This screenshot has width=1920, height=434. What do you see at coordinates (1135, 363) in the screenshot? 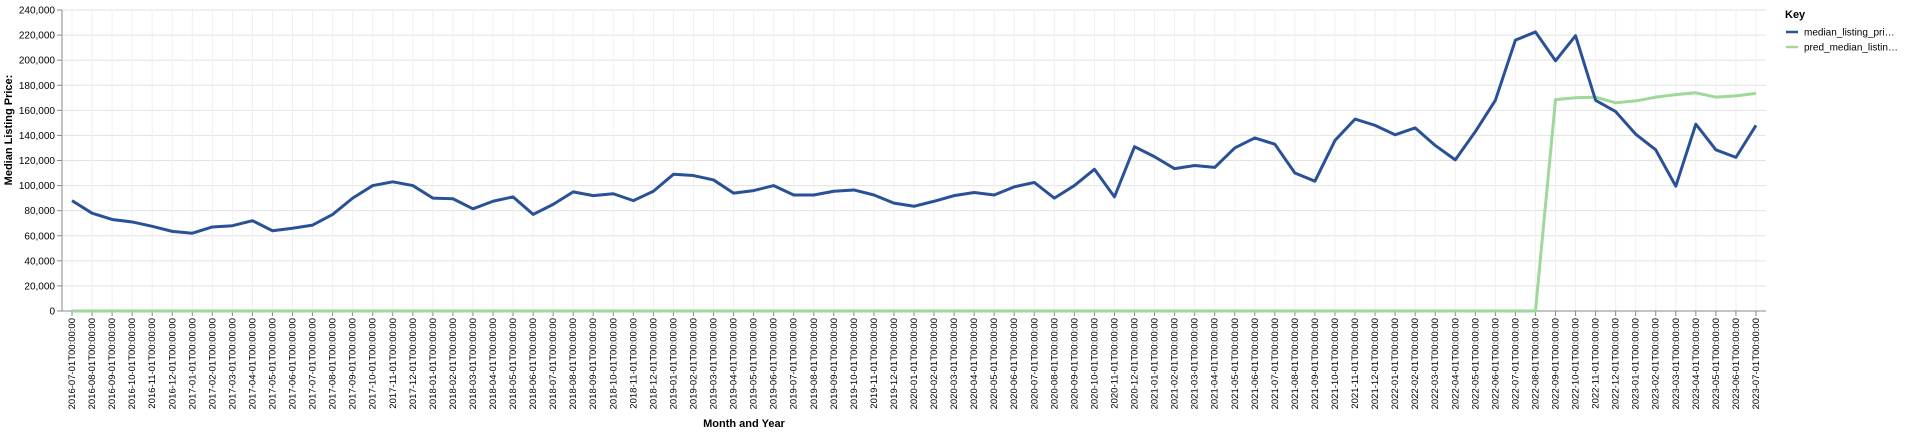
I see `x-tick-label: 2020-12-01T00:00:00` at bounding box center [1135, 363].